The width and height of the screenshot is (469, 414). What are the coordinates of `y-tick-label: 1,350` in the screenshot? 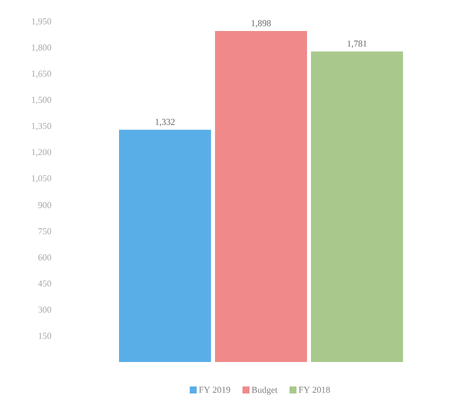 It's located at (42, 126).